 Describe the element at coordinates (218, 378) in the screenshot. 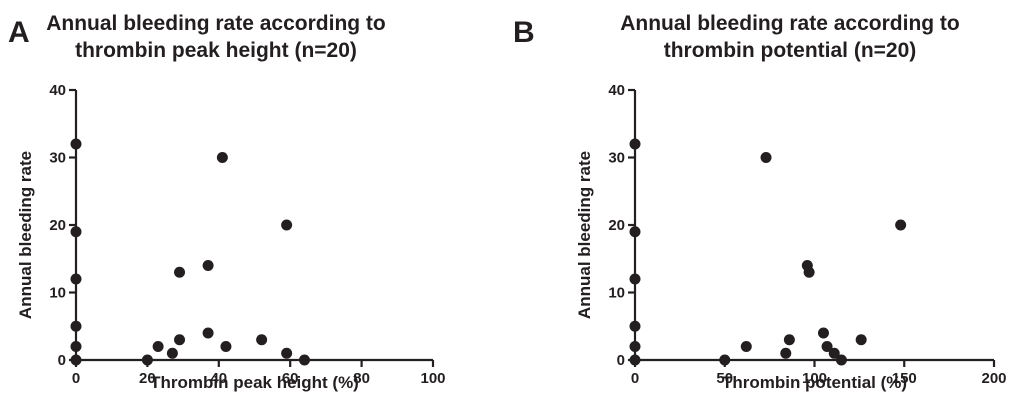

I see `x-tick-label: 40` at that location.